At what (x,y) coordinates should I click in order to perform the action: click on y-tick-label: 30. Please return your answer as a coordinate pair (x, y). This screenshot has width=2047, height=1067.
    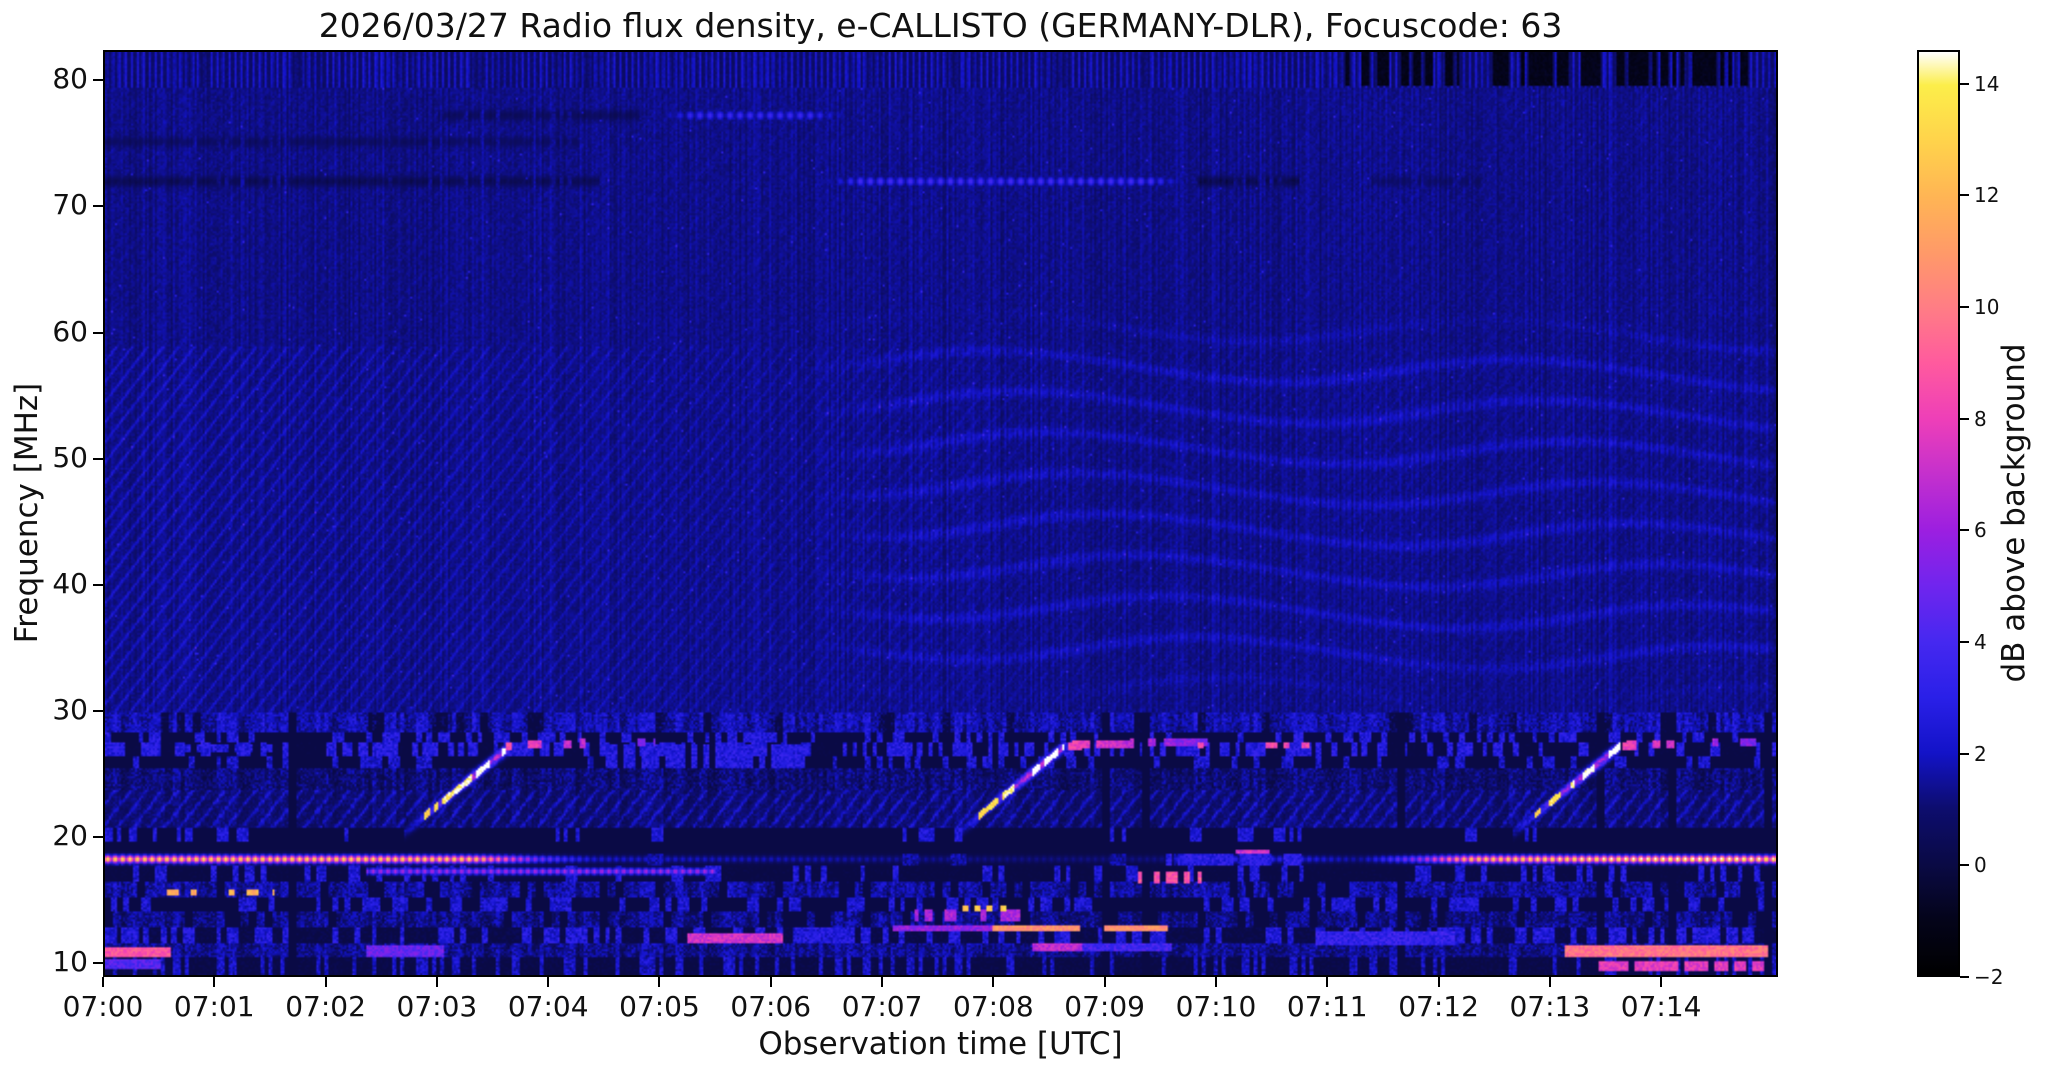
    Looking at the image, I should click on (70, 710).